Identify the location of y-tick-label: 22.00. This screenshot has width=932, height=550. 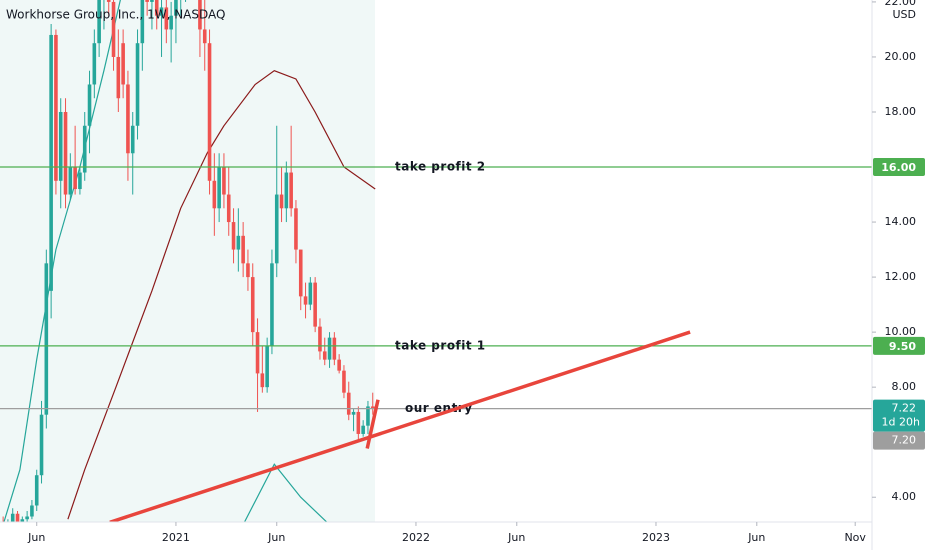
(901, 4).